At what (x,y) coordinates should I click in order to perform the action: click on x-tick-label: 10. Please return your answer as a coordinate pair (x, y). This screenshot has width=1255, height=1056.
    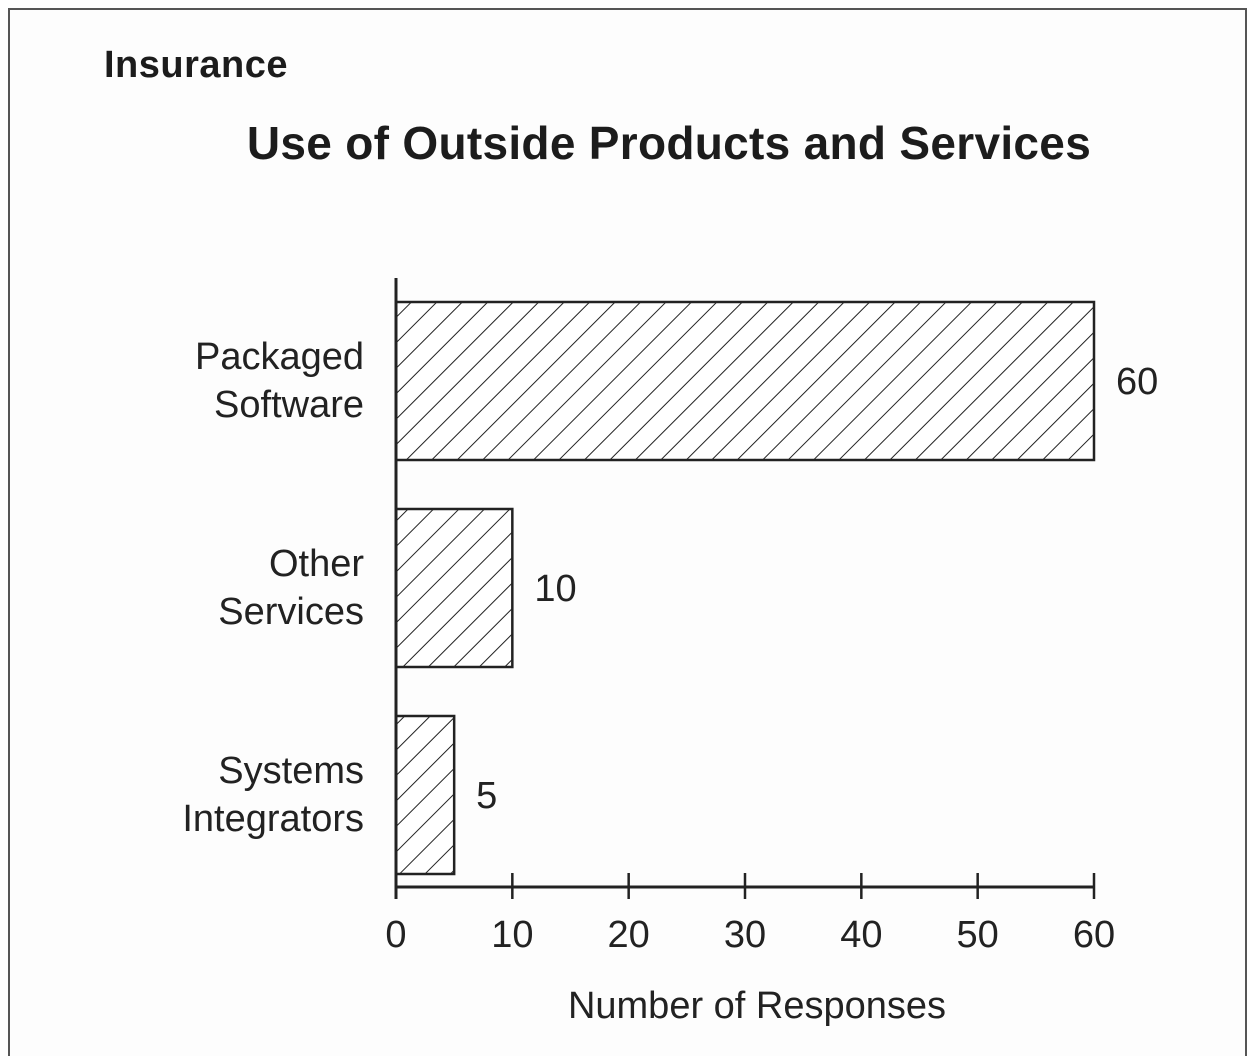
    Looking at the image, I should click on (512, 935).